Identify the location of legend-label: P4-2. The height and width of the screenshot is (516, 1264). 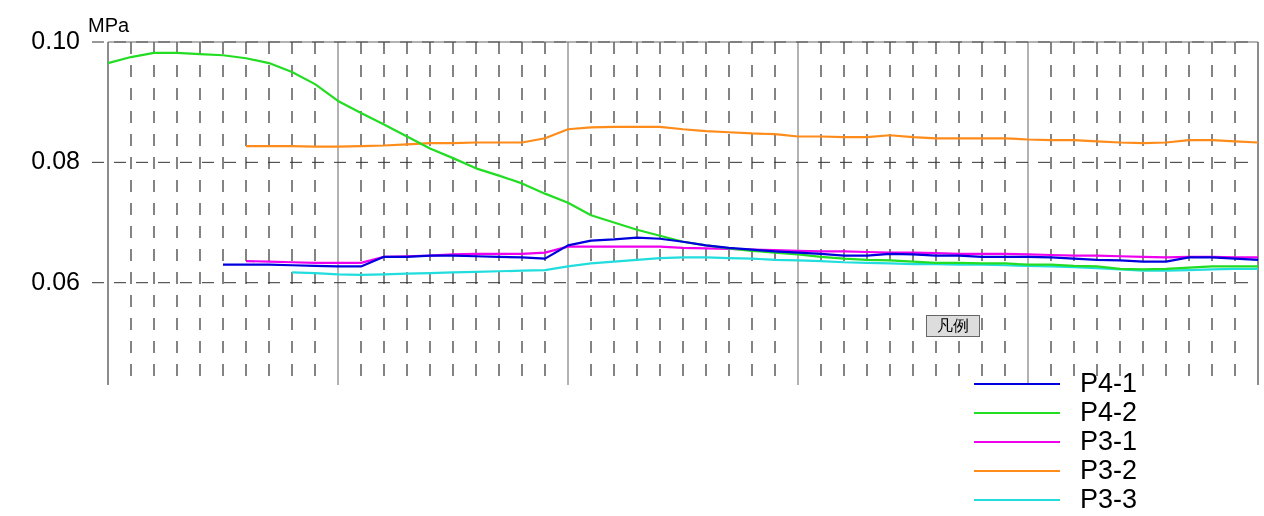
(1109, 412).